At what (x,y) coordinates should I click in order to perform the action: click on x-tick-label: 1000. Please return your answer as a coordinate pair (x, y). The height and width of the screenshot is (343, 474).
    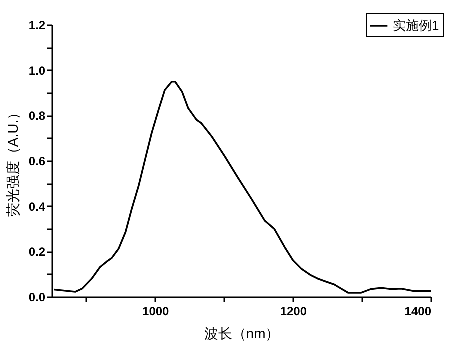
    Looking at the image, I should click on (156, 311).